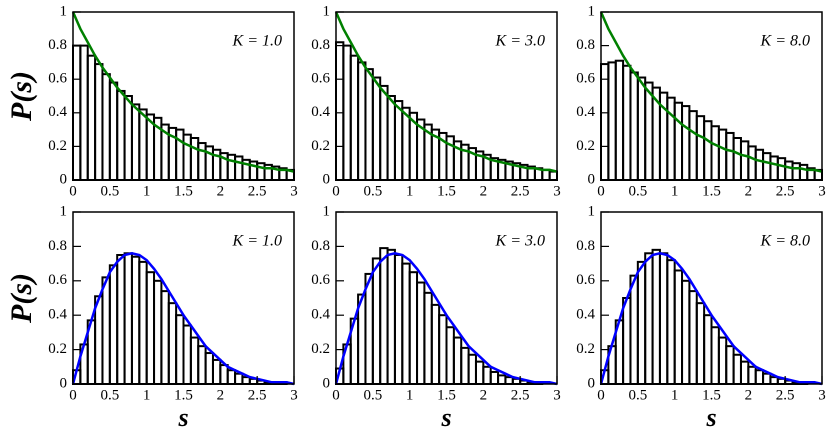 The width and height of the screenshot is (830, 435). I want to click on x-tick-label: 2.5, so click(520, 191).